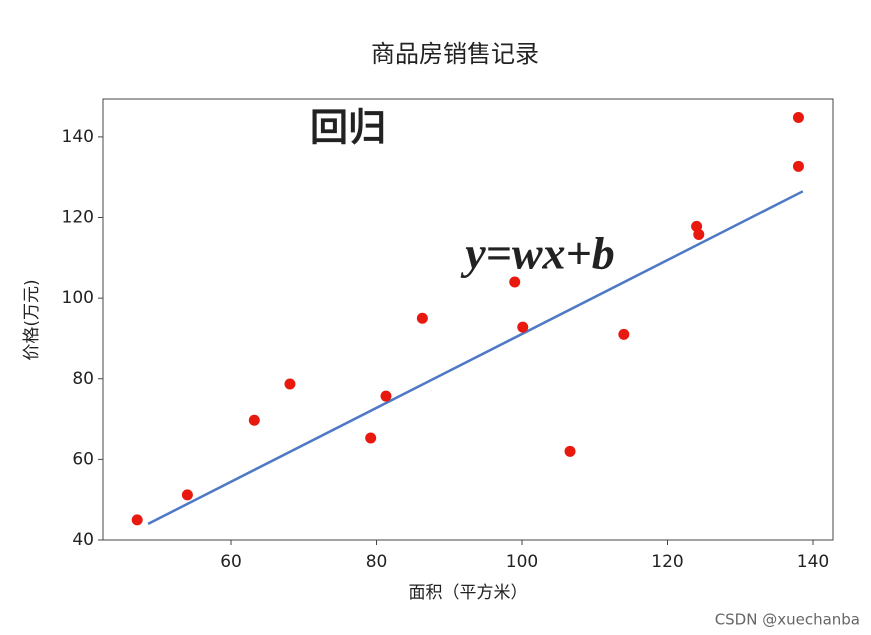 The height and width of the screenshot is (635, 871). I want to click on y-tick-label: 100, so click(78, 298).